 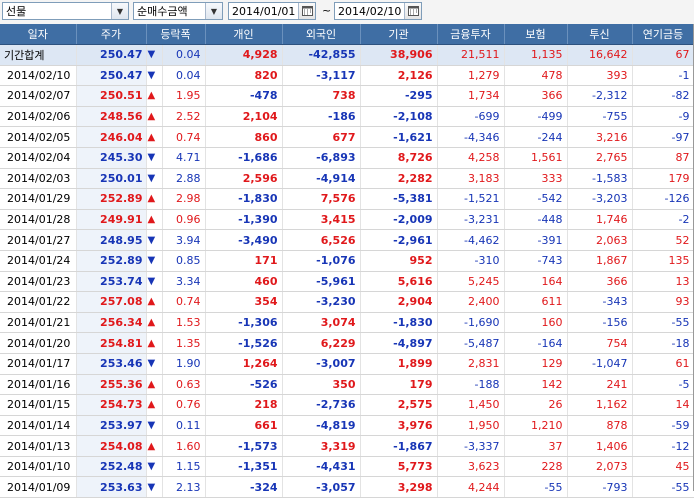 I want to click on column-header-fin-invest: 금융투자, so click(x=471, y=34).